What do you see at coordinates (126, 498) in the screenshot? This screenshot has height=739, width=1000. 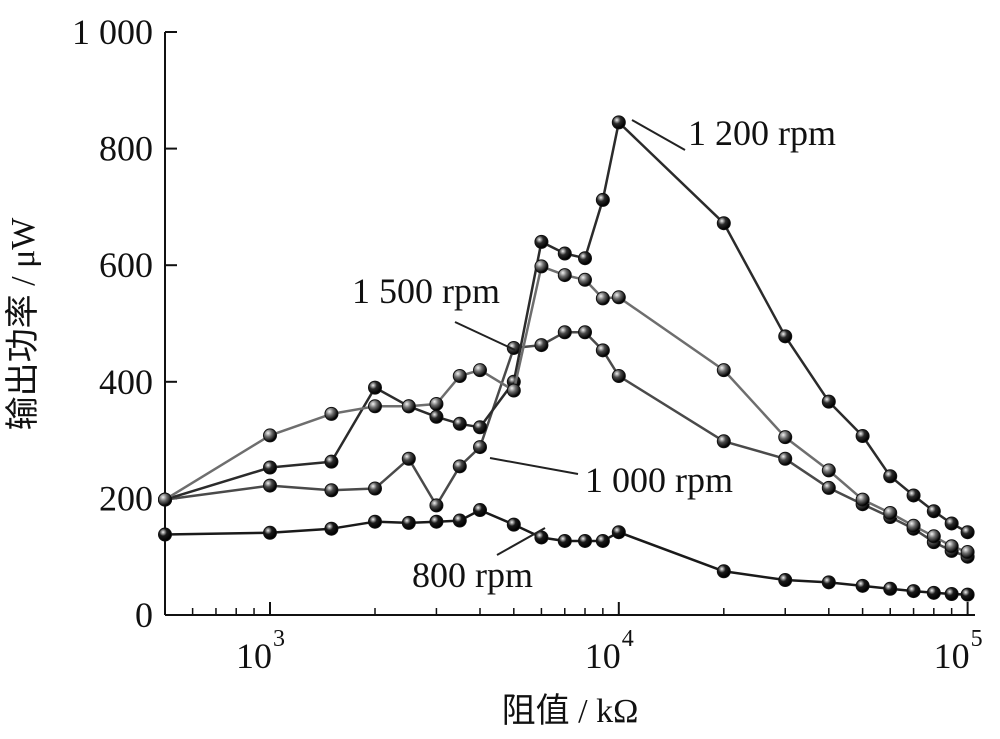 I see `y-tick-label: 200` at bounding box center [126, 498].